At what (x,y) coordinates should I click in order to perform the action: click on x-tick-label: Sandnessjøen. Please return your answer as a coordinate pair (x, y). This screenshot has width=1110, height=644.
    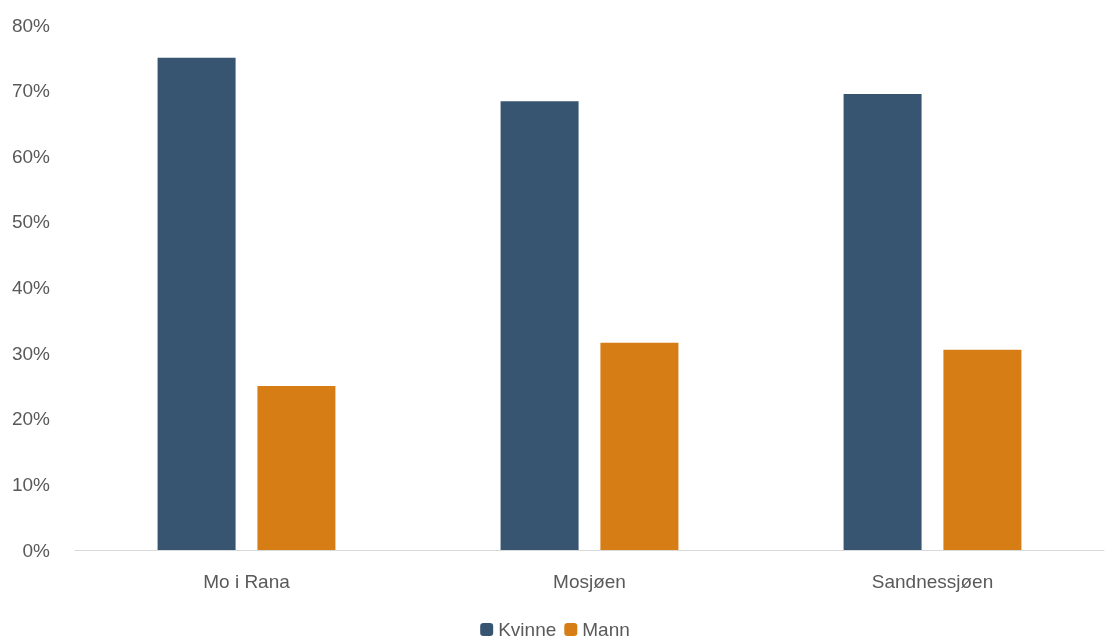
    Looking at the image, I should click on (932, 581).